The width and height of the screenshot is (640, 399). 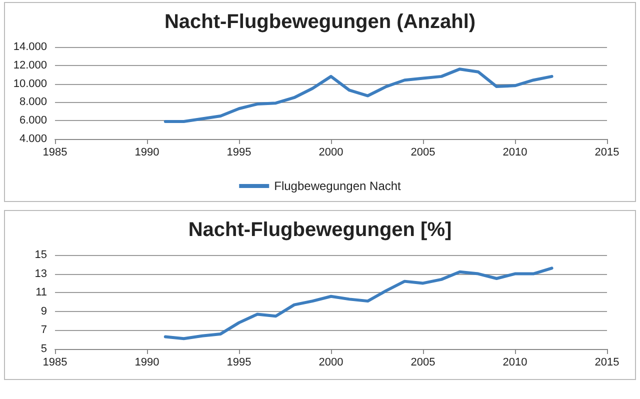 What do you see at coordinates (40, 255) in the screenshot?
I see `y-tick-label: 15` at bounding box center [40, 255].